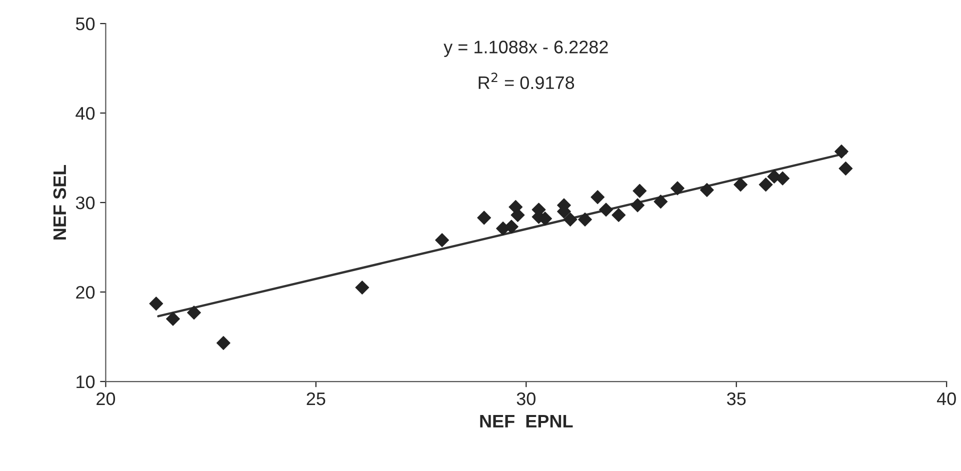 The width and height of the screenshot is (961, 471). What do you see at coordinates (85, 23) in the screenshot?
I see `y-tick-label: 50` at bounding box center [85, 23].